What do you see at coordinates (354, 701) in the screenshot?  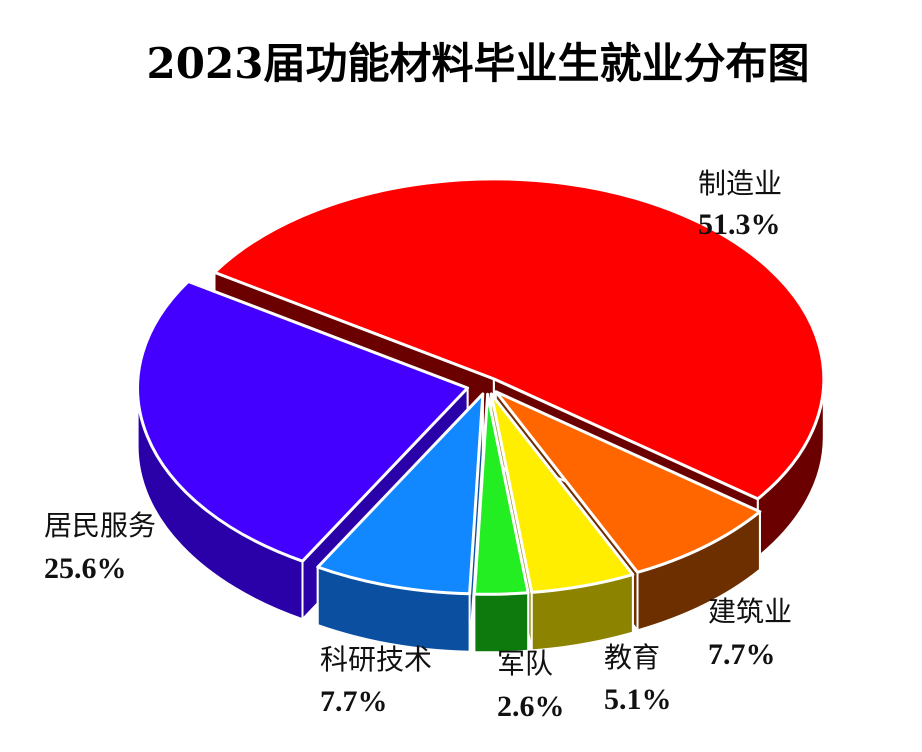 I see `slice-value-research: 7.7%` at bounding box center [354, 701].